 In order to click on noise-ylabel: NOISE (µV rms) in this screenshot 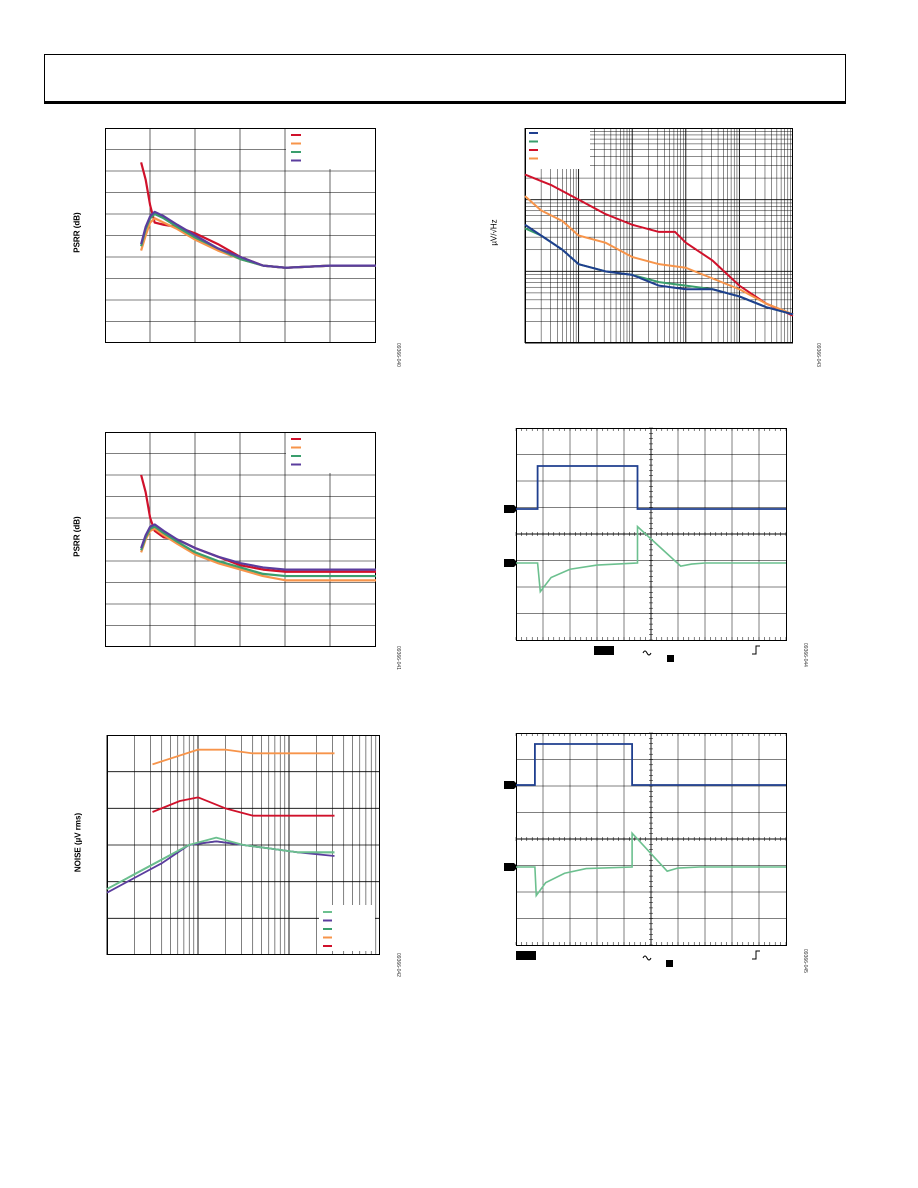, I will do `click(78, 842)`.